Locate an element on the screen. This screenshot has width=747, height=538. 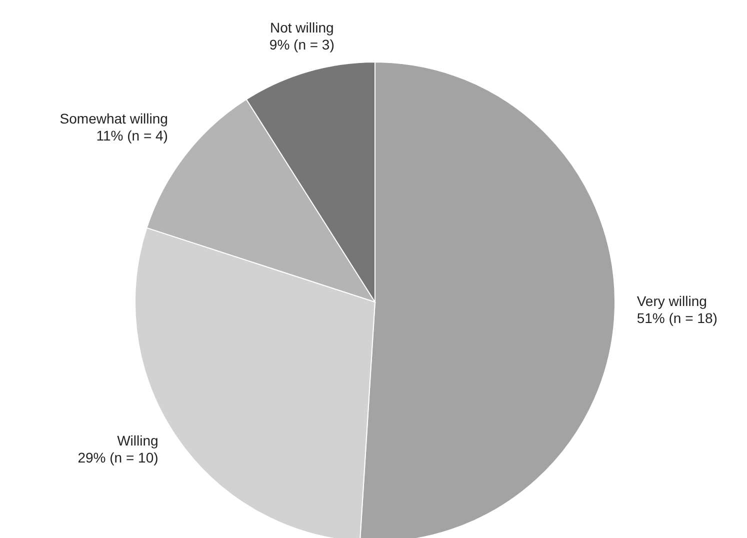
slice-label: Very willing is located at coordinates (671, 301).